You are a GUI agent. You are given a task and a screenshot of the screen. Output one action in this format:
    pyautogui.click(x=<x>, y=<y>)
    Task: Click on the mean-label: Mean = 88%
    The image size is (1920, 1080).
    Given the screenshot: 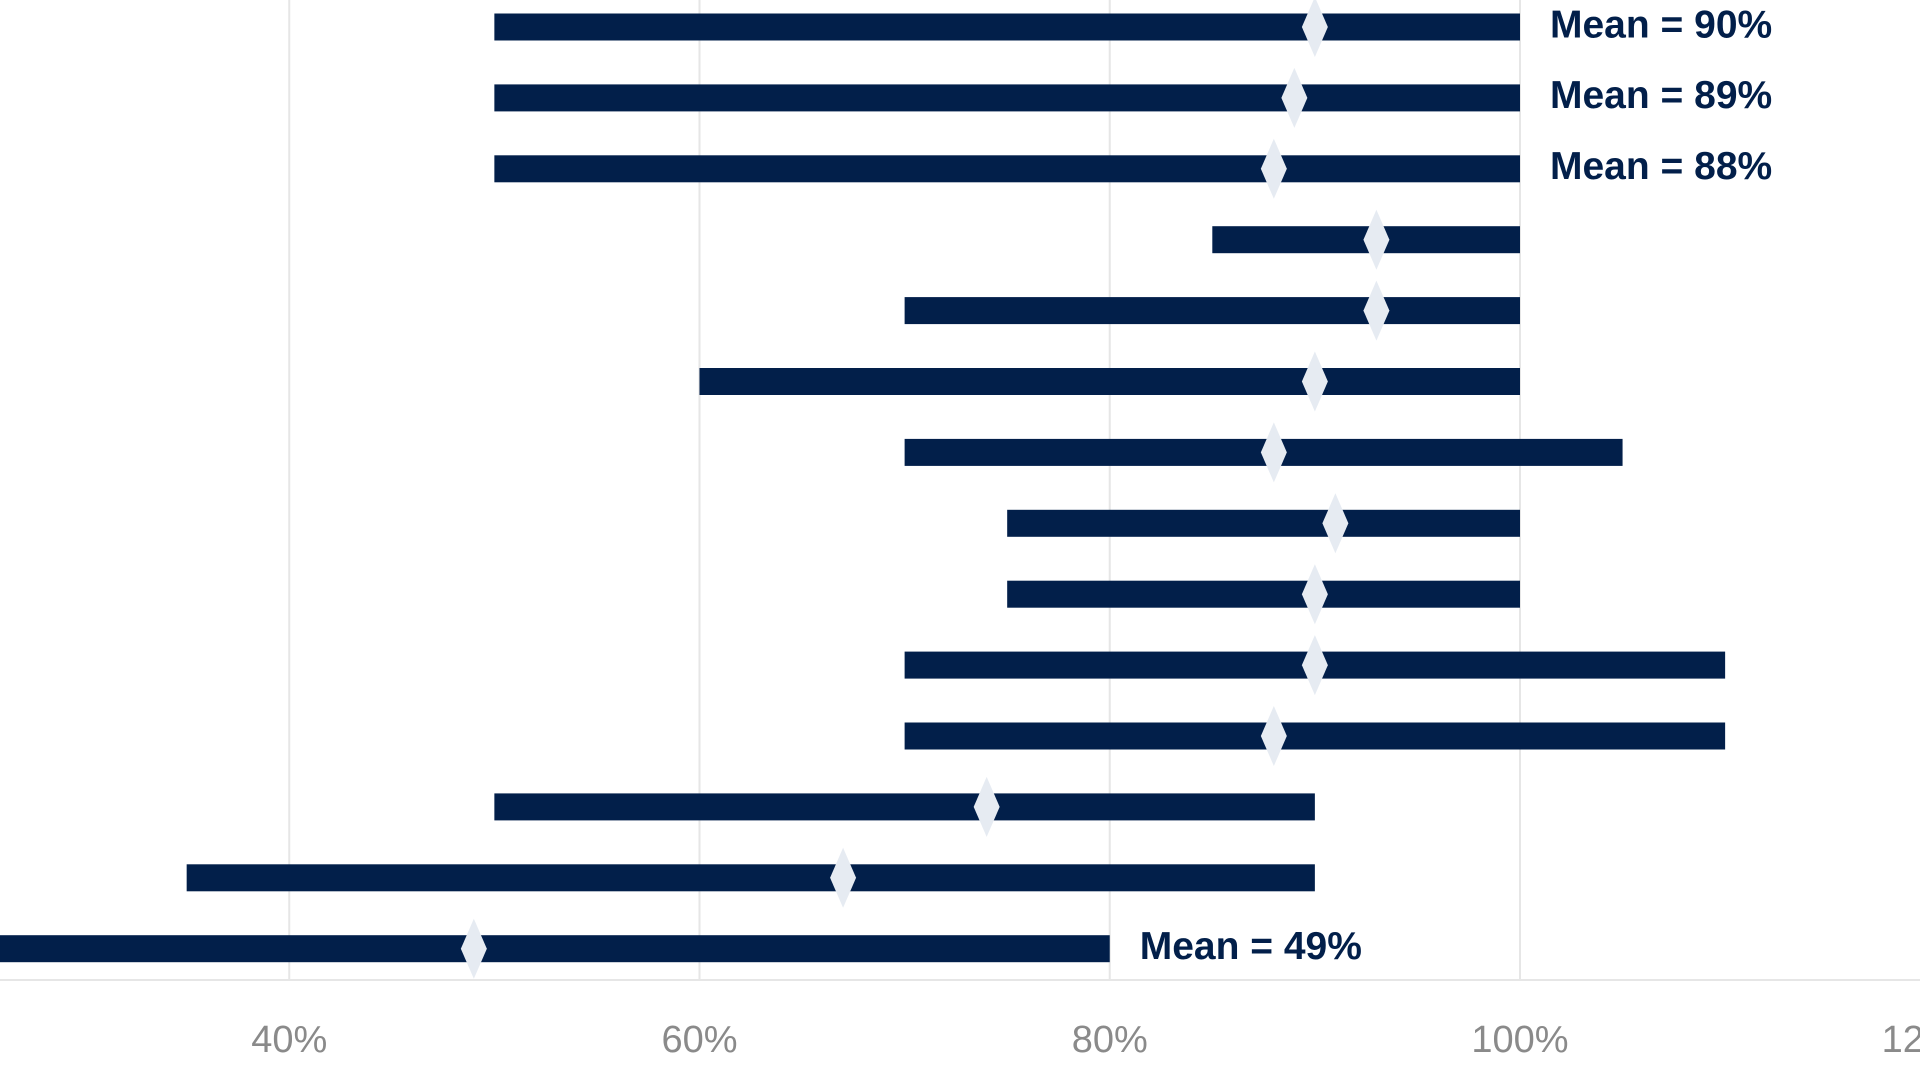 What is the action you would take?
    pyautogui.click(x=1661, y=166)
    